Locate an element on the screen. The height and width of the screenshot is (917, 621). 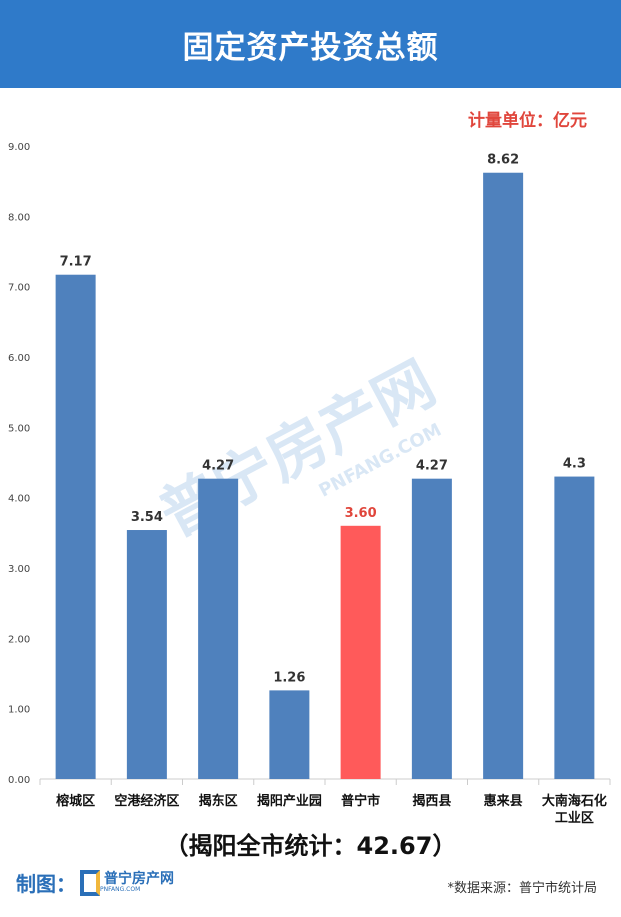
y-tick-label: 2.00 is located at coordinates (19, 639).